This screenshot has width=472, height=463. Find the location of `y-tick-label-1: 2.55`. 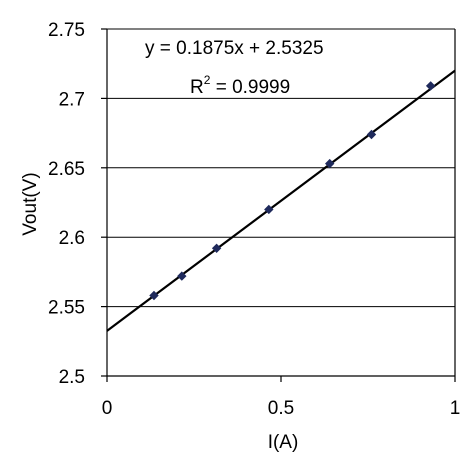

y-tick-label-1: 2.55 is located at coordinates (66, 308).